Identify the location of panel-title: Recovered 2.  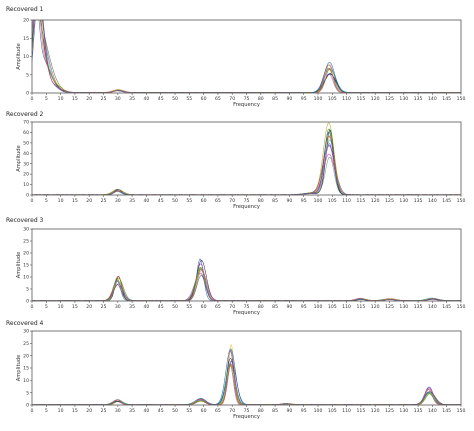
(25, 114).